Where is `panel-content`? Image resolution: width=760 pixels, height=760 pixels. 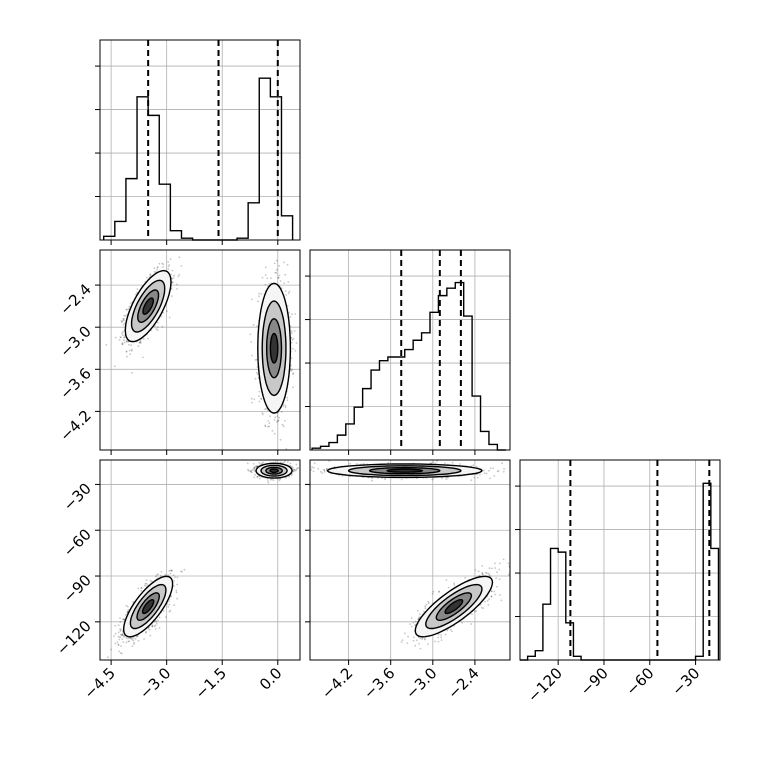 panel-content is located at coordinates (200, 350).